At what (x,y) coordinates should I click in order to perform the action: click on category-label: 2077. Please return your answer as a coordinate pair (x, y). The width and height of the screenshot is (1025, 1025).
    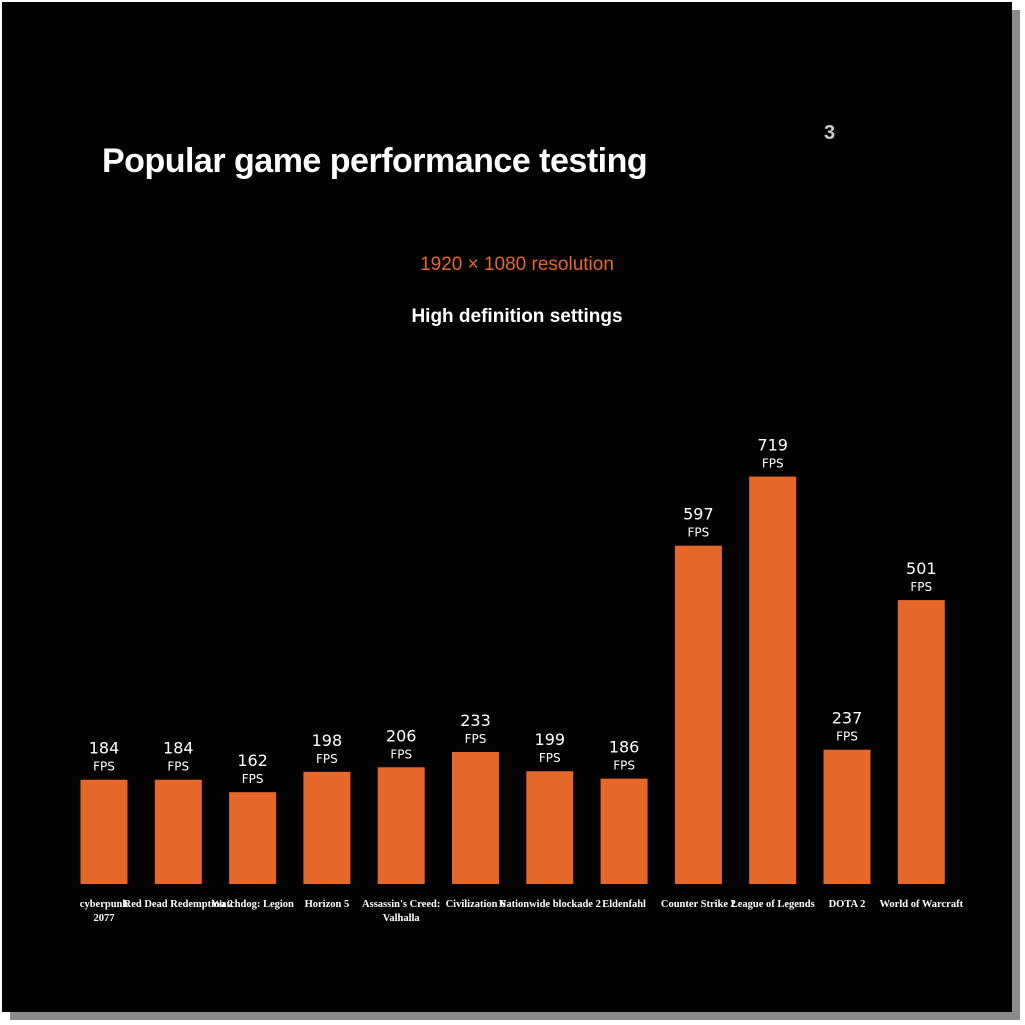
    Looking at the image, I should click on (104, 918).